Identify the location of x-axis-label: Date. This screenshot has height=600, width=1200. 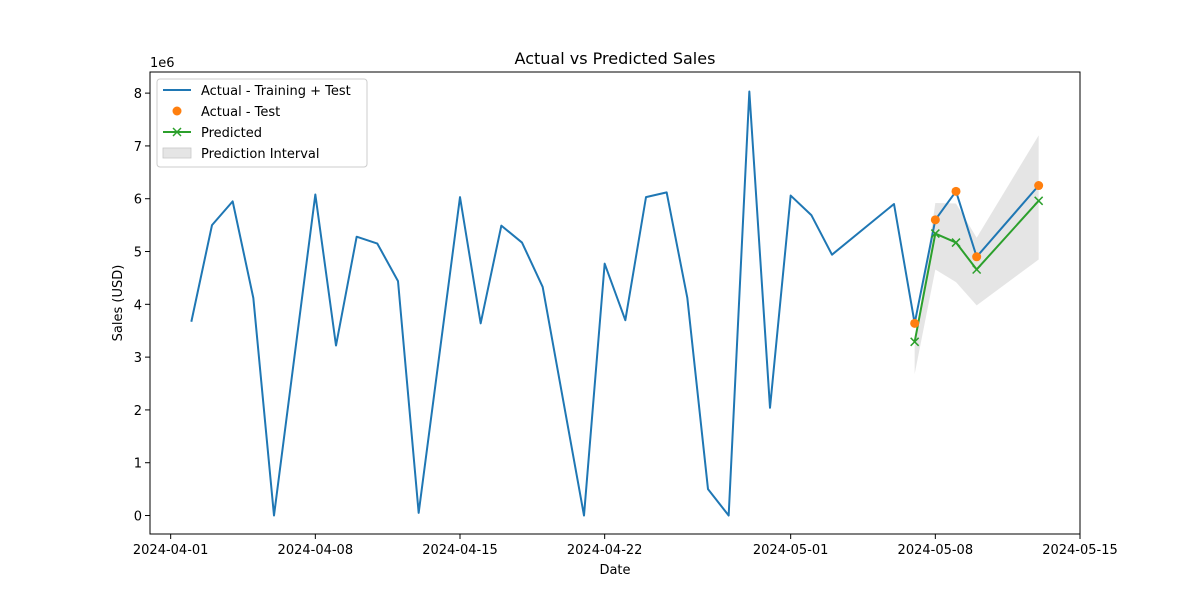
(614, 570).